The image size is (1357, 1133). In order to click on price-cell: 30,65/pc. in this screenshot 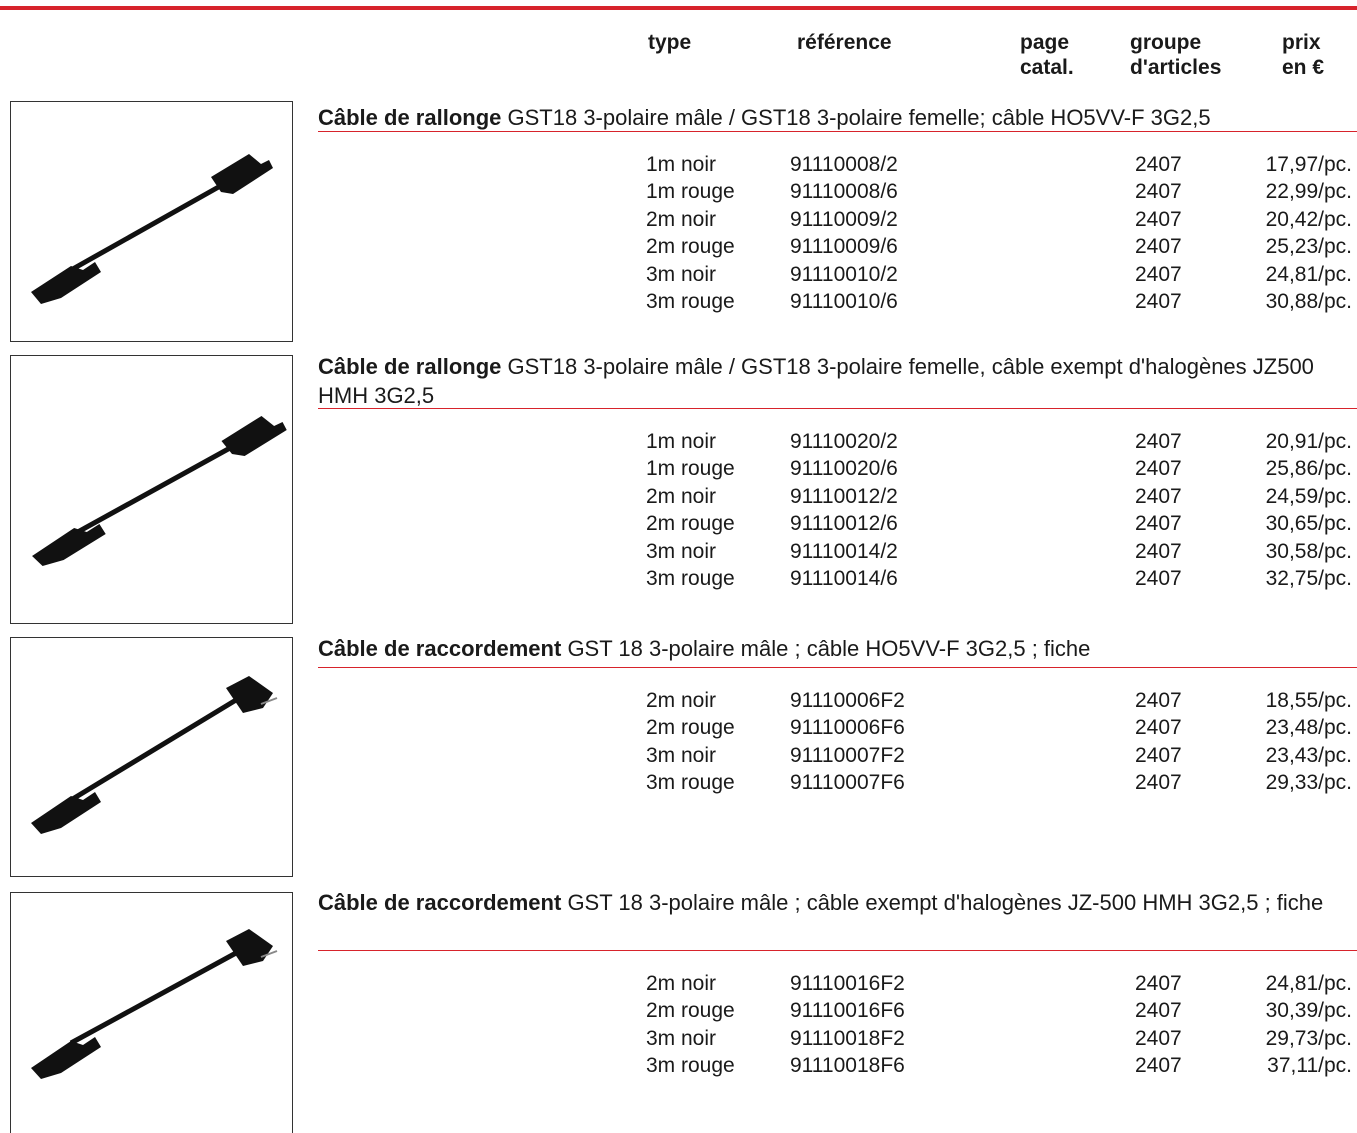, I will do `click(1308, 524)`.